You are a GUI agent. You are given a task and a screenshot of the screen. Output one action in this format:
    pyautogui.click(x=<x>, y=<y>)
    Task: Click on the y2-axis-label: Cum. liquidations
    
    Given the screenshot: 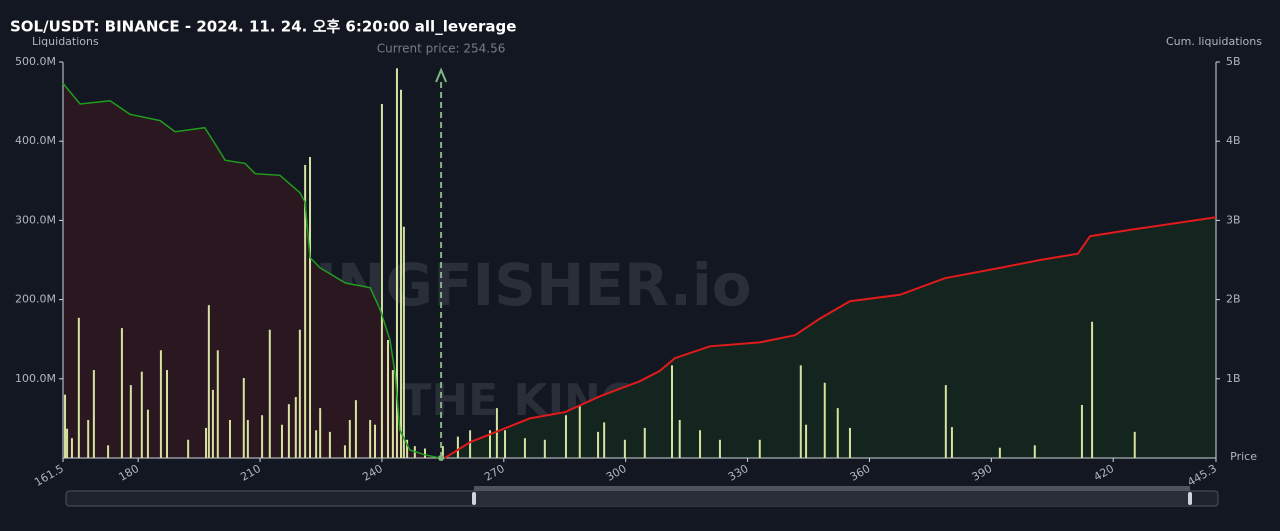 What is the action you would take?
    pyautogui.click(x=1214, y=41)
    